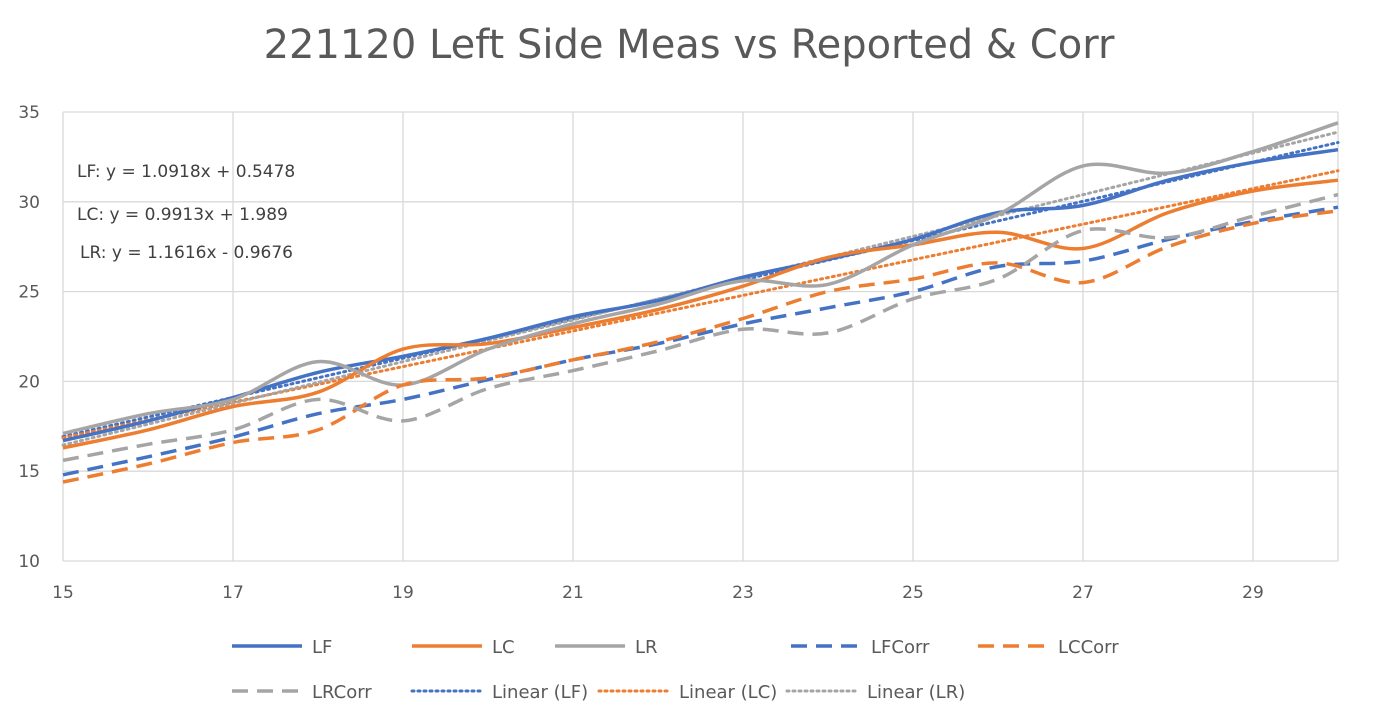  I want to click on legend-item: Linear (LR), so click(875, 692).